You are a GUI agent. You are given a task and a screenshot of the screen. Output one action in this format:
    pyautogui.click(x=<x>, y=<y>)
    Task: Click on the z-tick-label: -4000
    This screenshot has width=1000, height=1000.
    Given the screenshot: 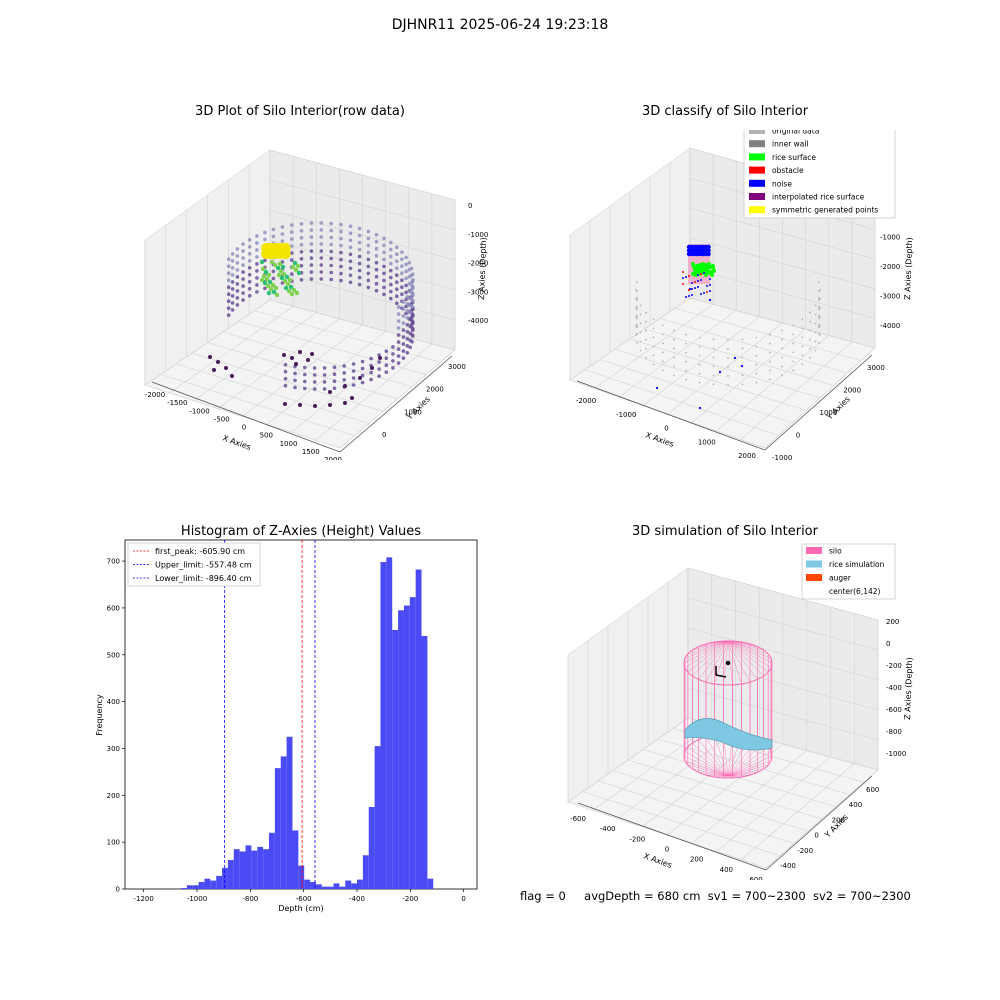 What is the action you would take?
    pyautogui.click(x=478, y=321)
    